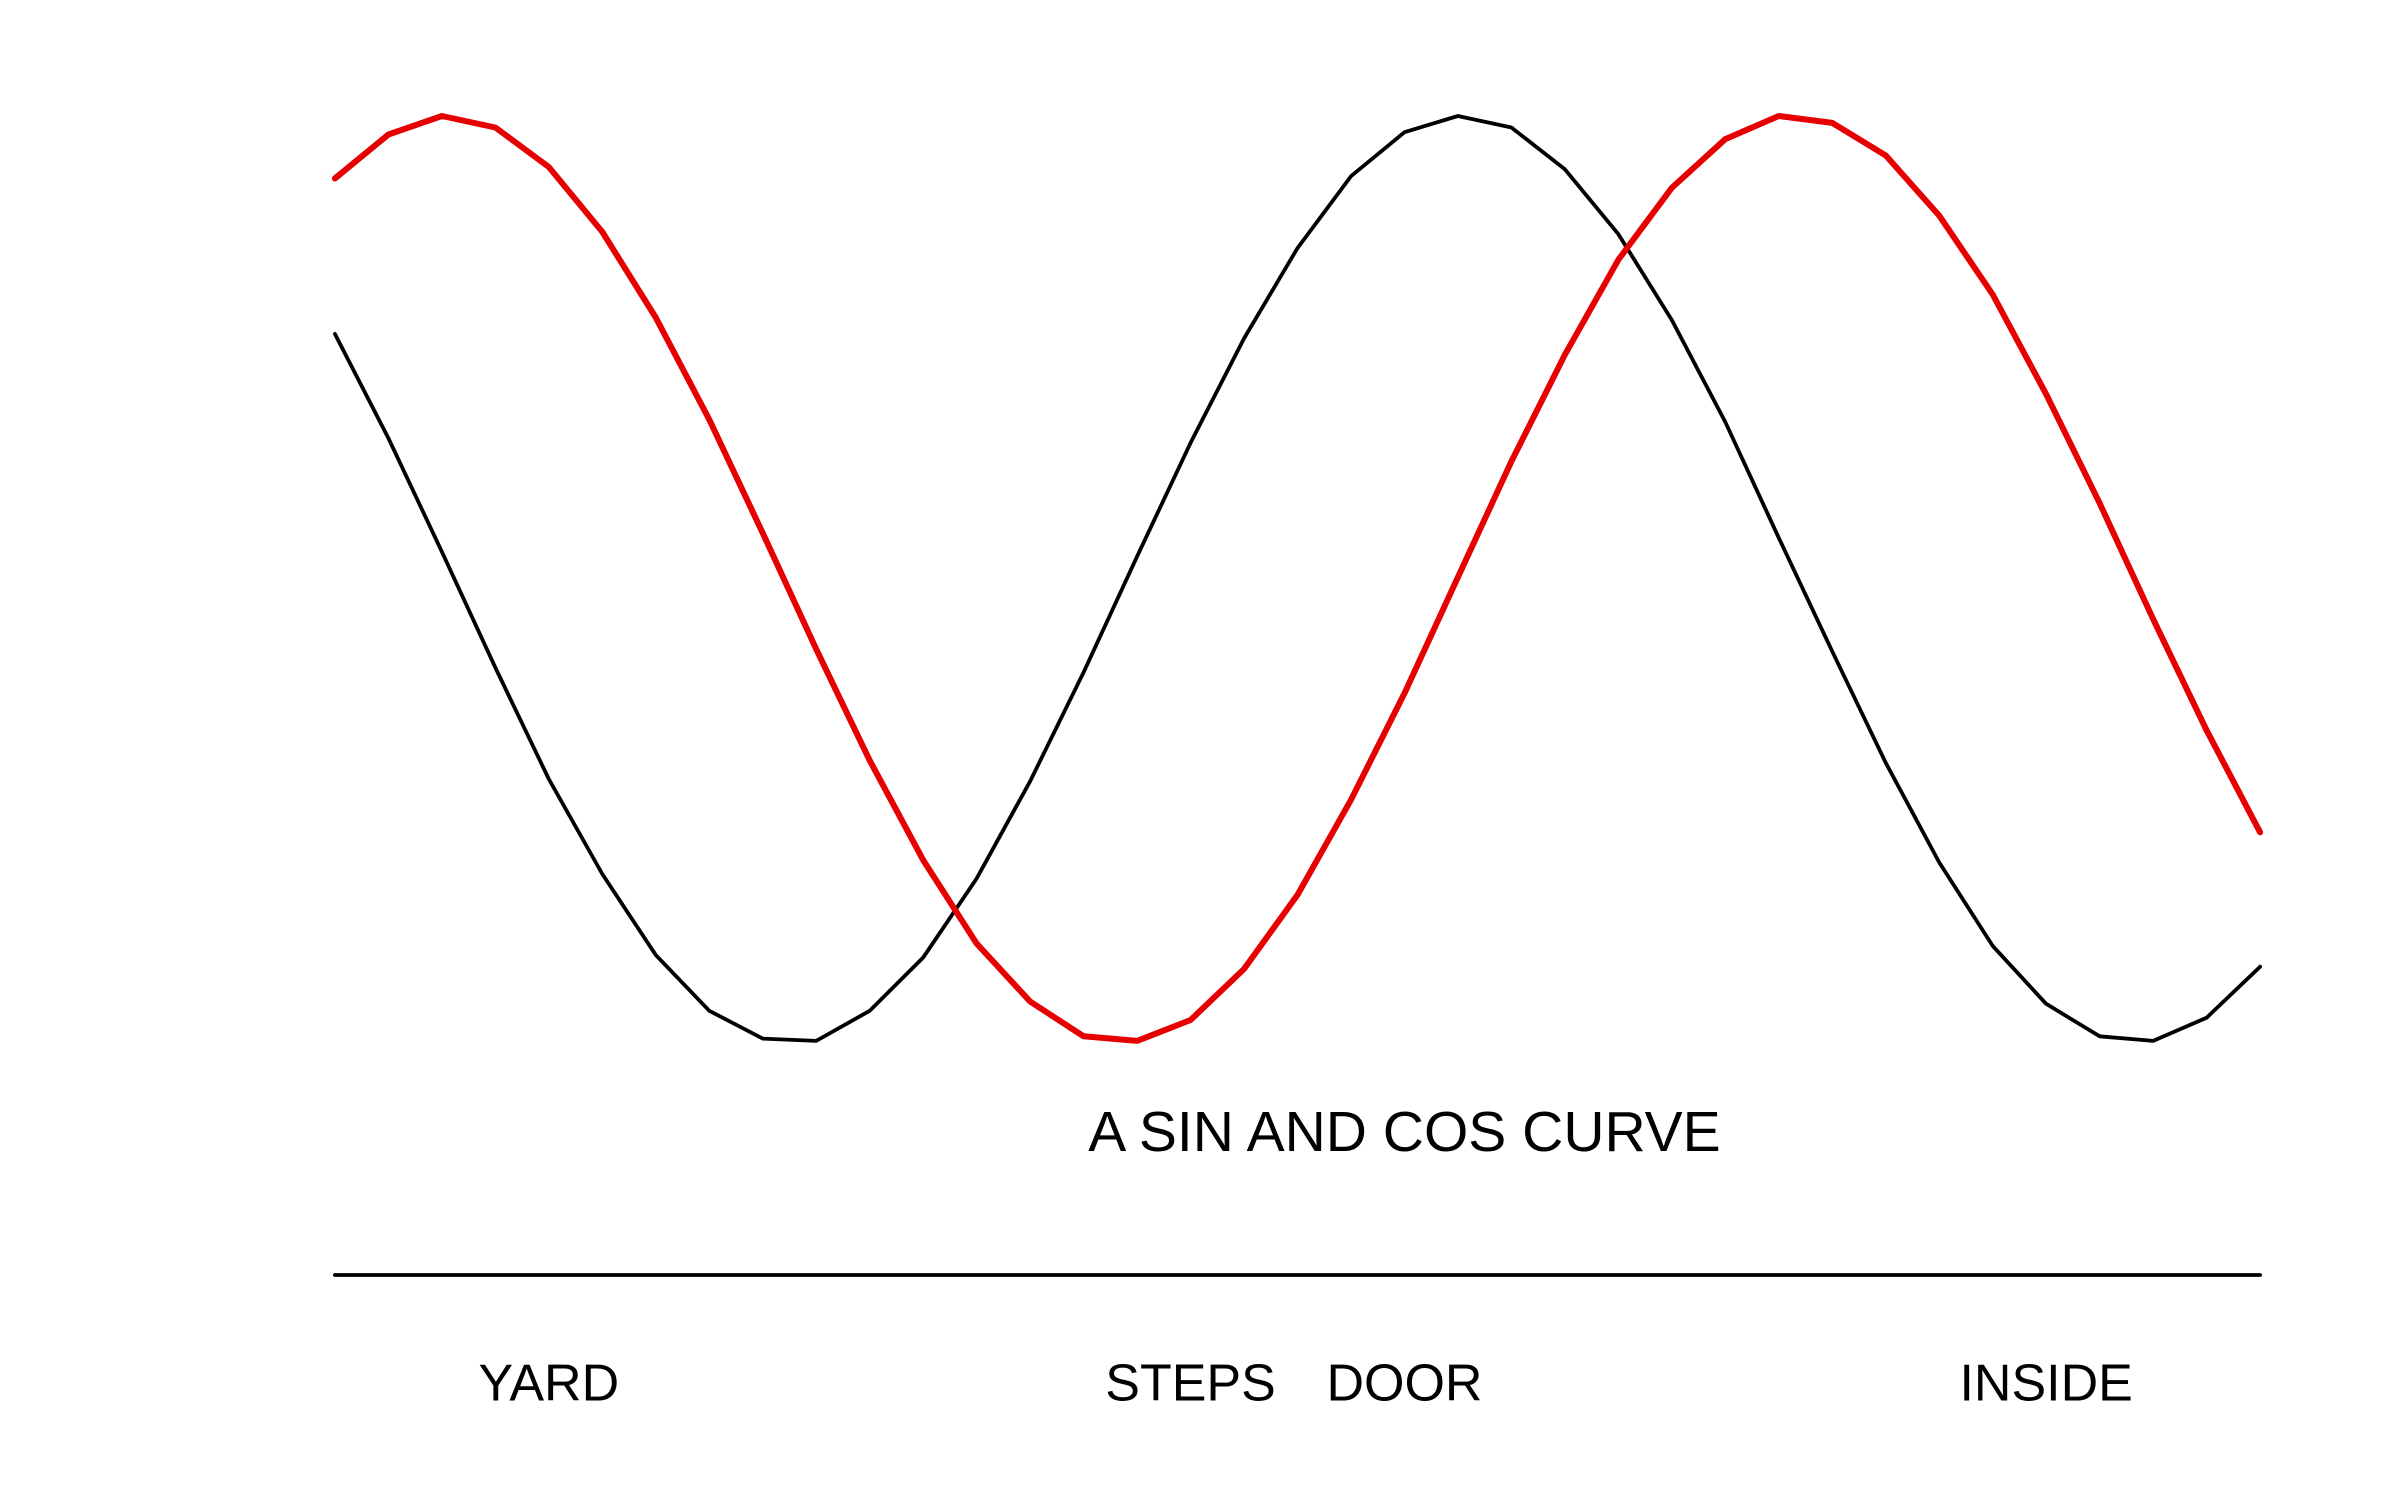  Describe the element at coordinates (549, 1384) in the screenshot. I see `x-tick-label: YARD` at that location.